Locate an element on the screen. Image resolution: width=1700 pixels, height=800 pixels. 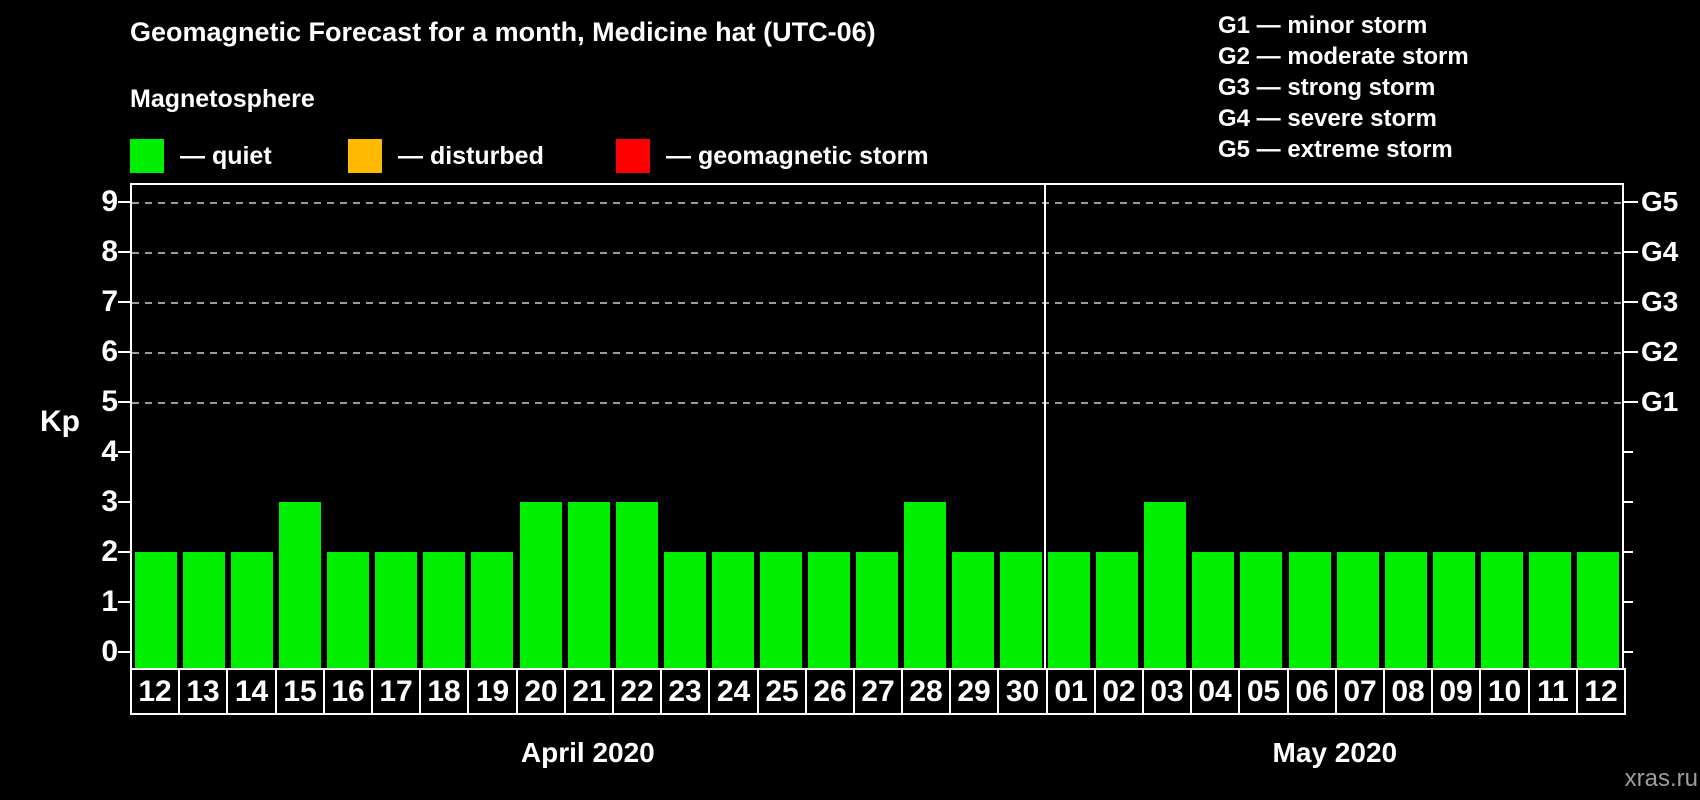
day-label-30: 30 is located at coordinates (1022, 691).